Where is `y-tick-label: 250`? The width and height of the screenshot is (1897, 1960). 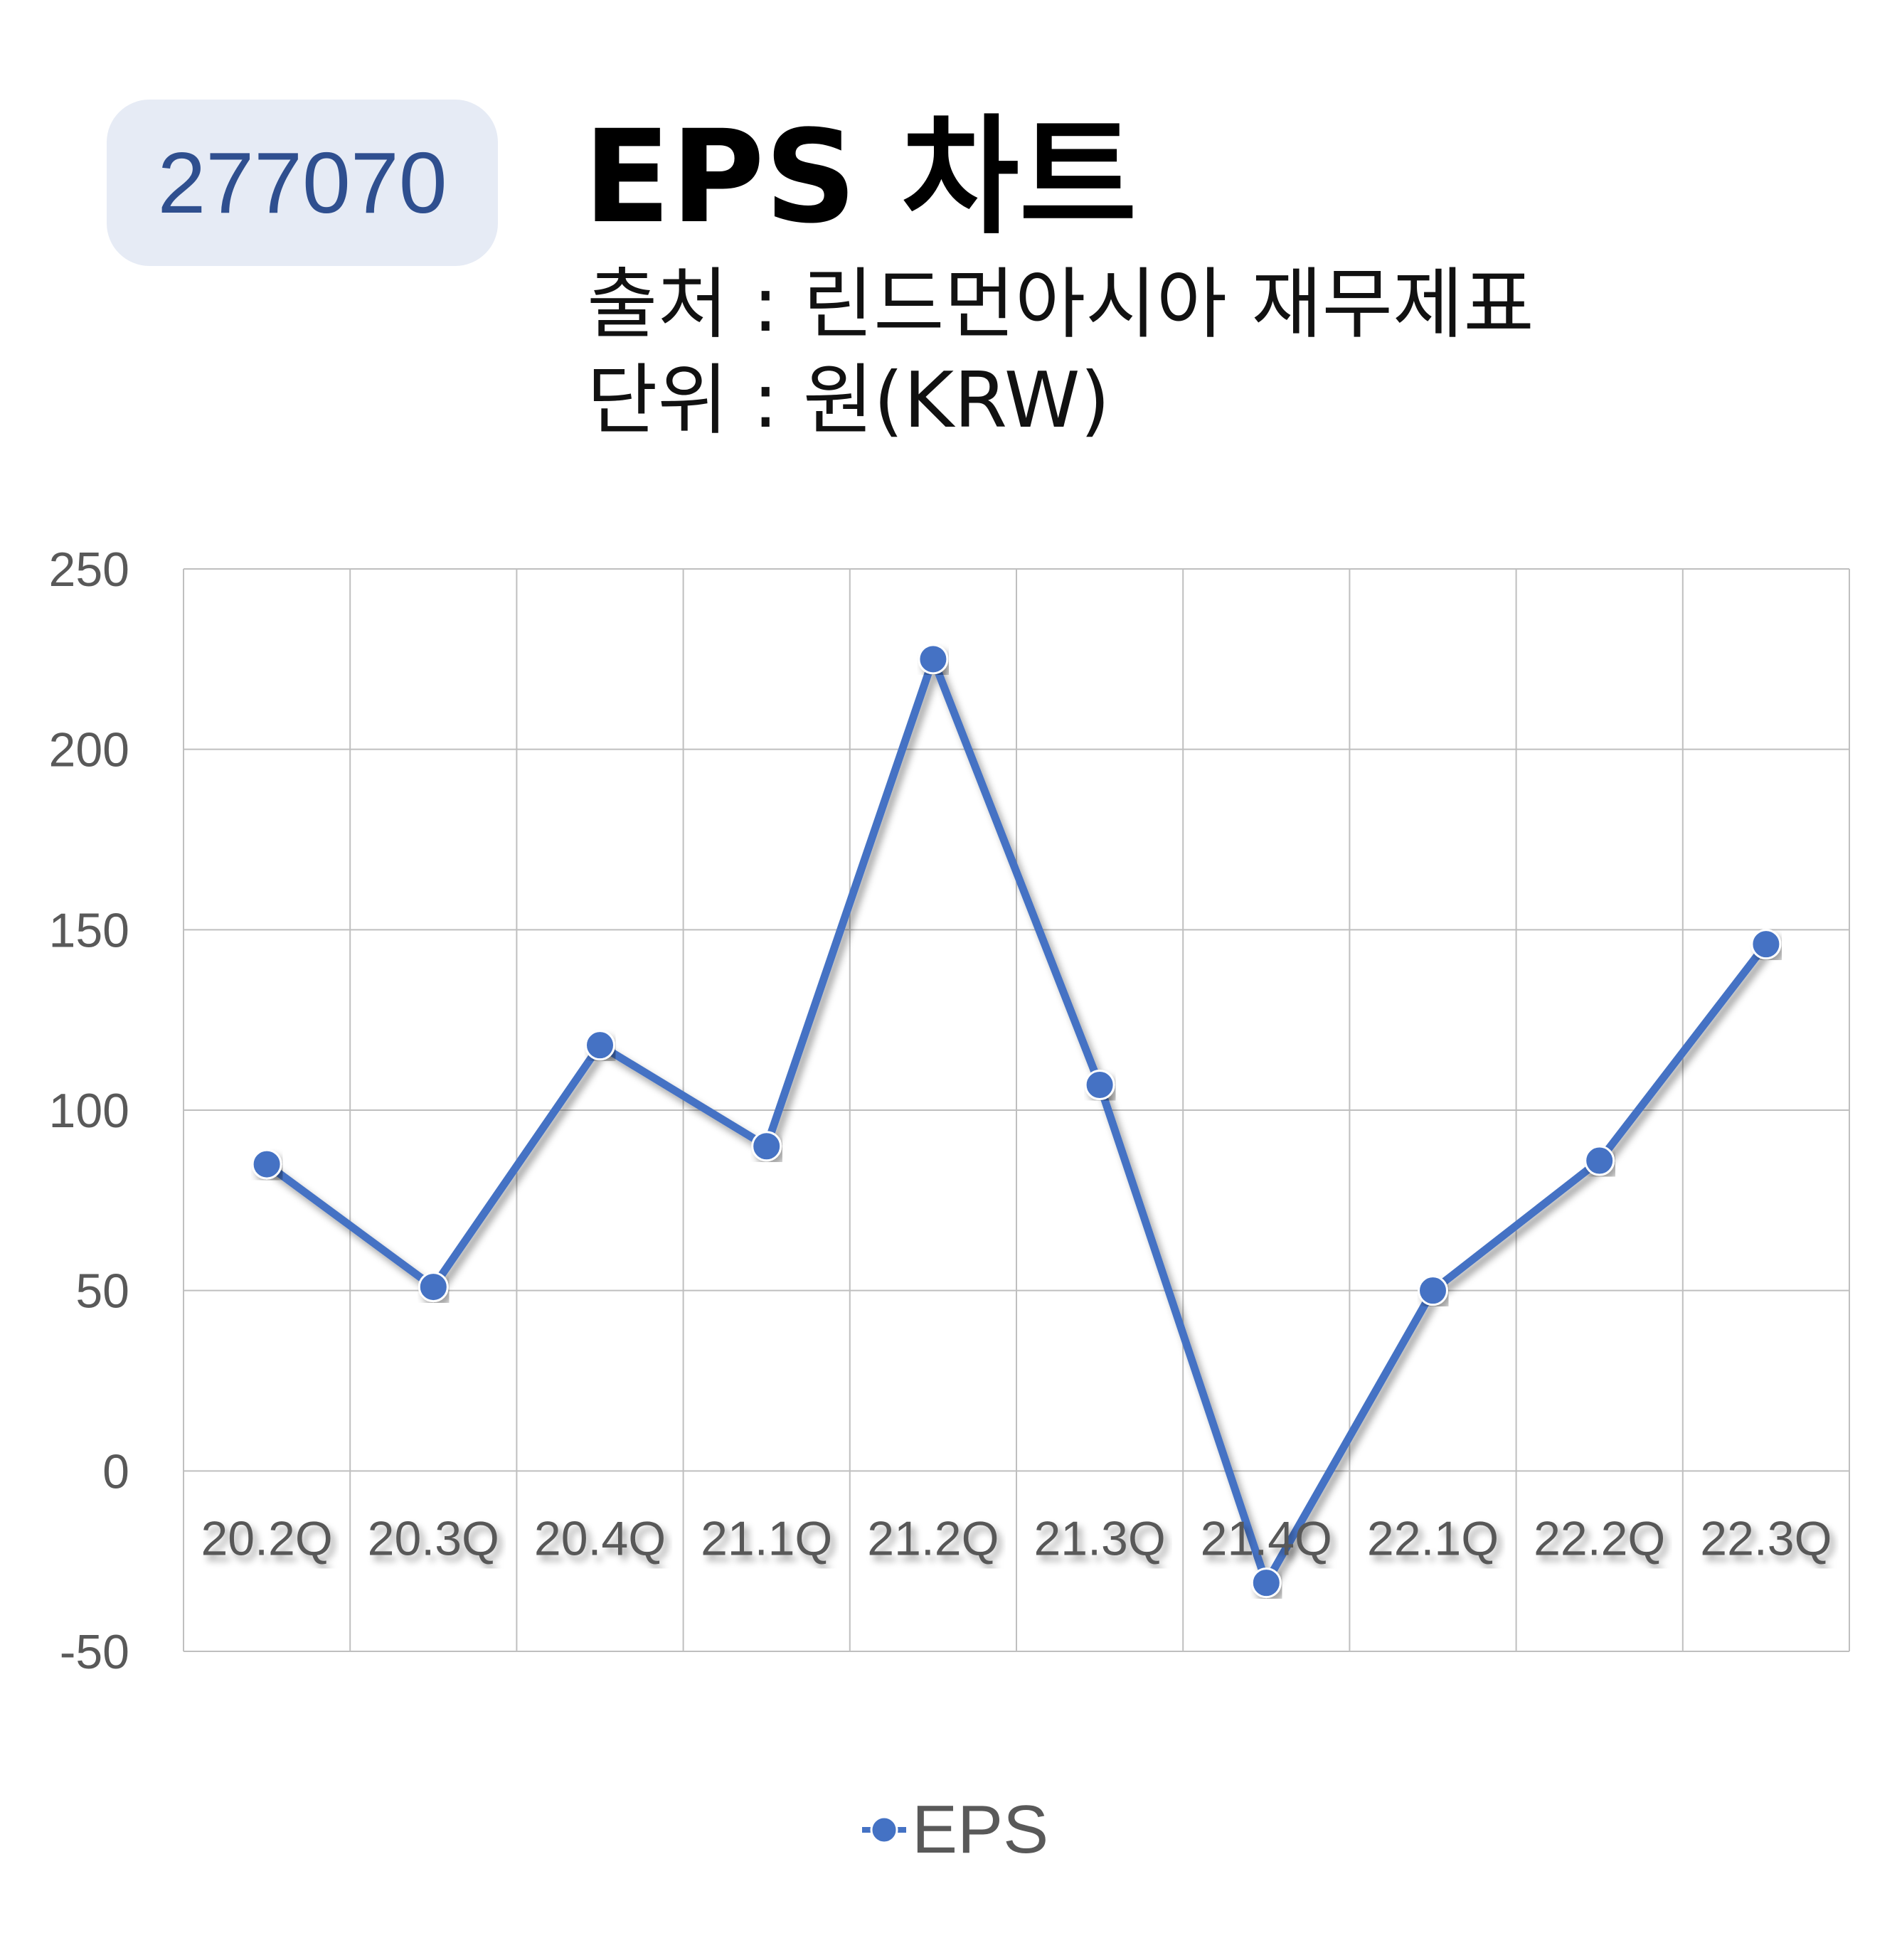 y-tick-label: 250 is located at coordinates (89, 570).